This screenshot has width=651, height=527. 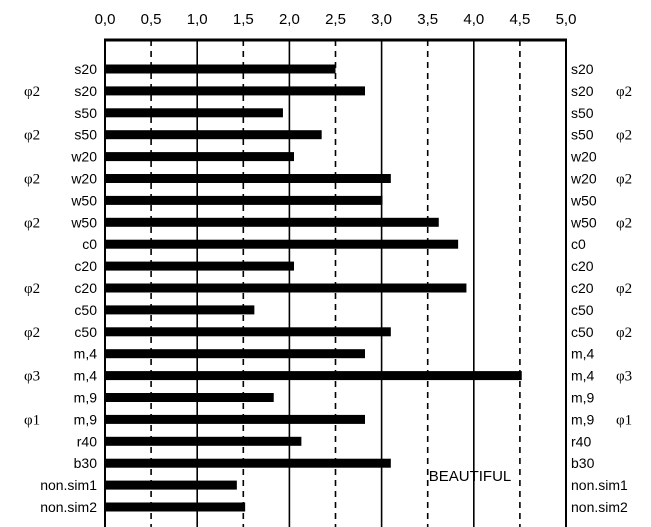 What do you see at coordinates (243, 19) in the screenshot?
I see `x-tick-label: 1,5` at bounding box center [243, 19].